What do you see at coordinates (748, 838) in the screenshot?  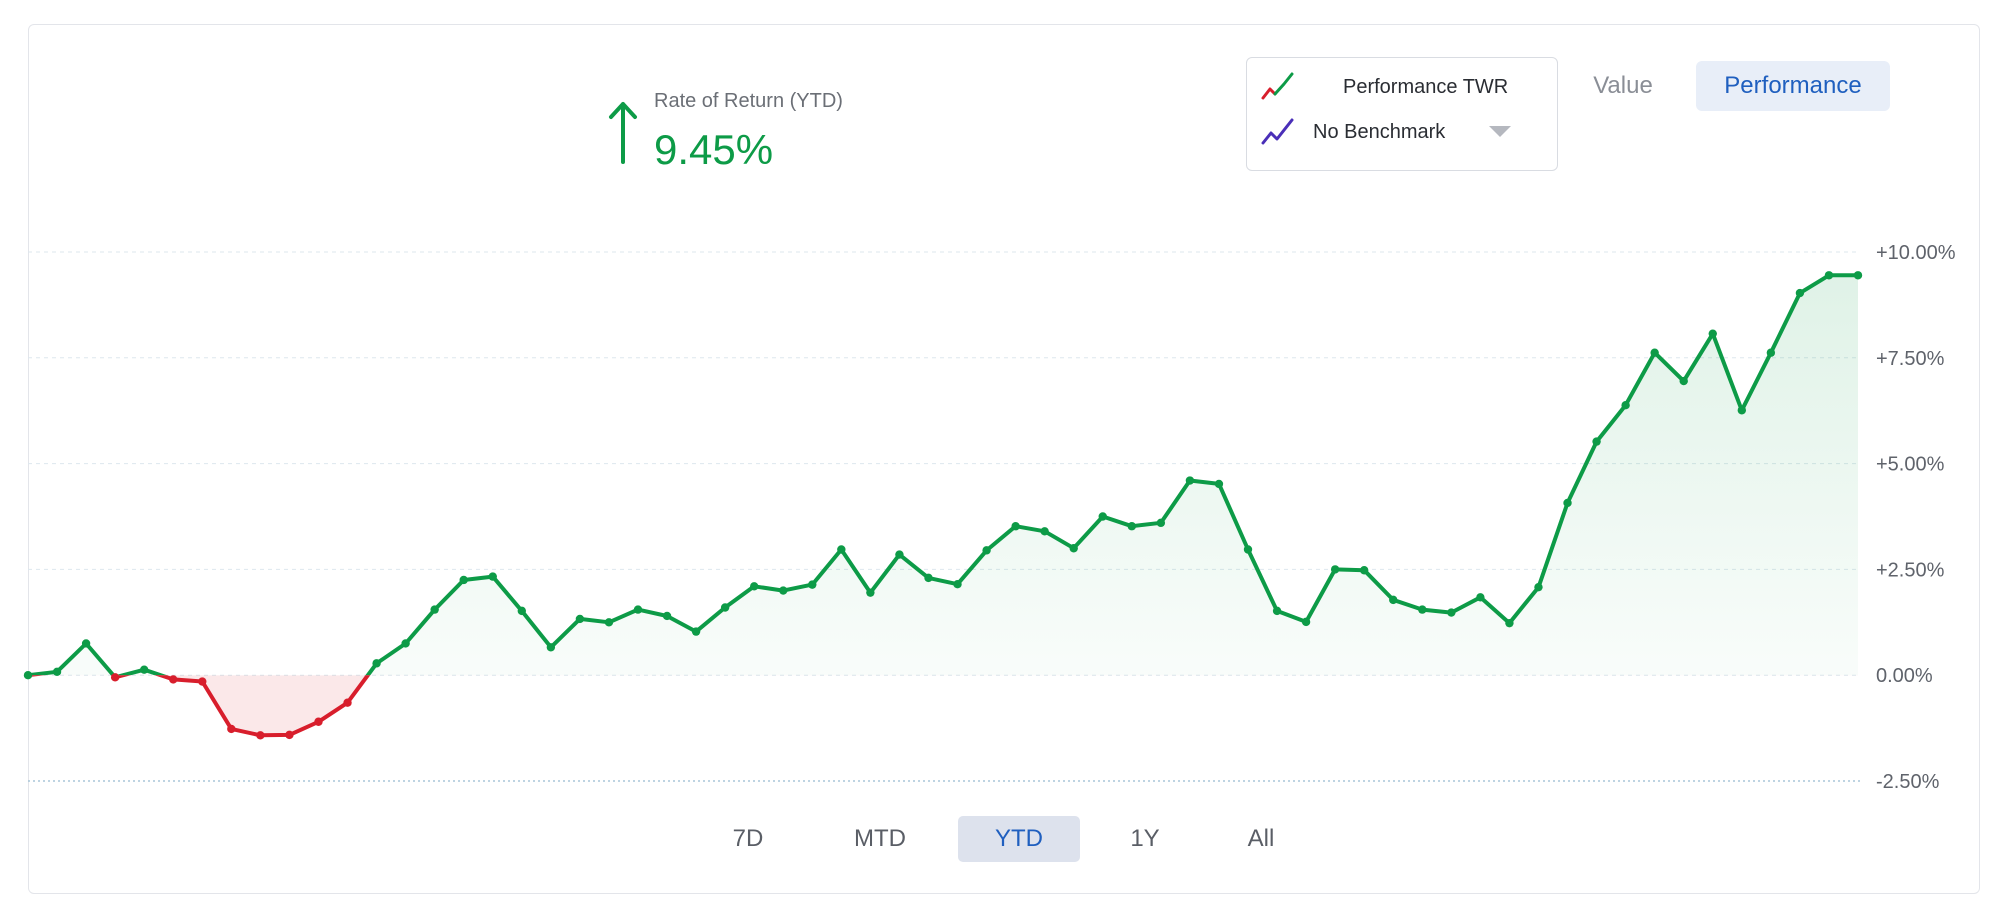 I see `range-7d-button: 7D` at bounding box center [748, 838].